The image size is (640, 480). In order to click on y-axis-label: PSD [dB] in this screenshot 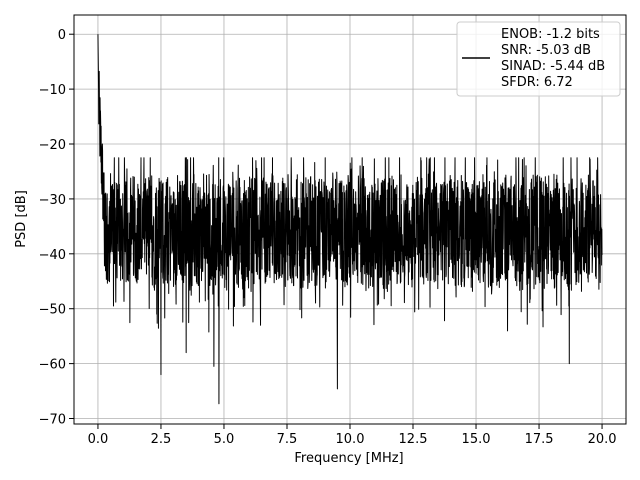, I will do `click(21, 219)`.